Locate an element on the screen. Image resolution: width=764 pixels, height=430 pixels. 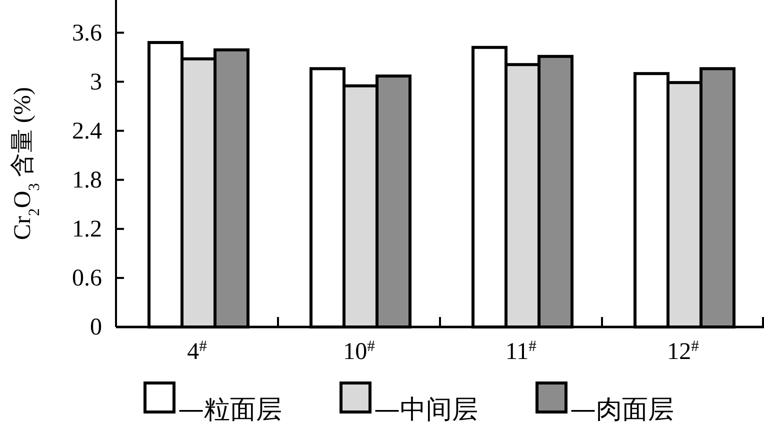
y-tick-label: 2.4 is located at coordinates (87, 131).